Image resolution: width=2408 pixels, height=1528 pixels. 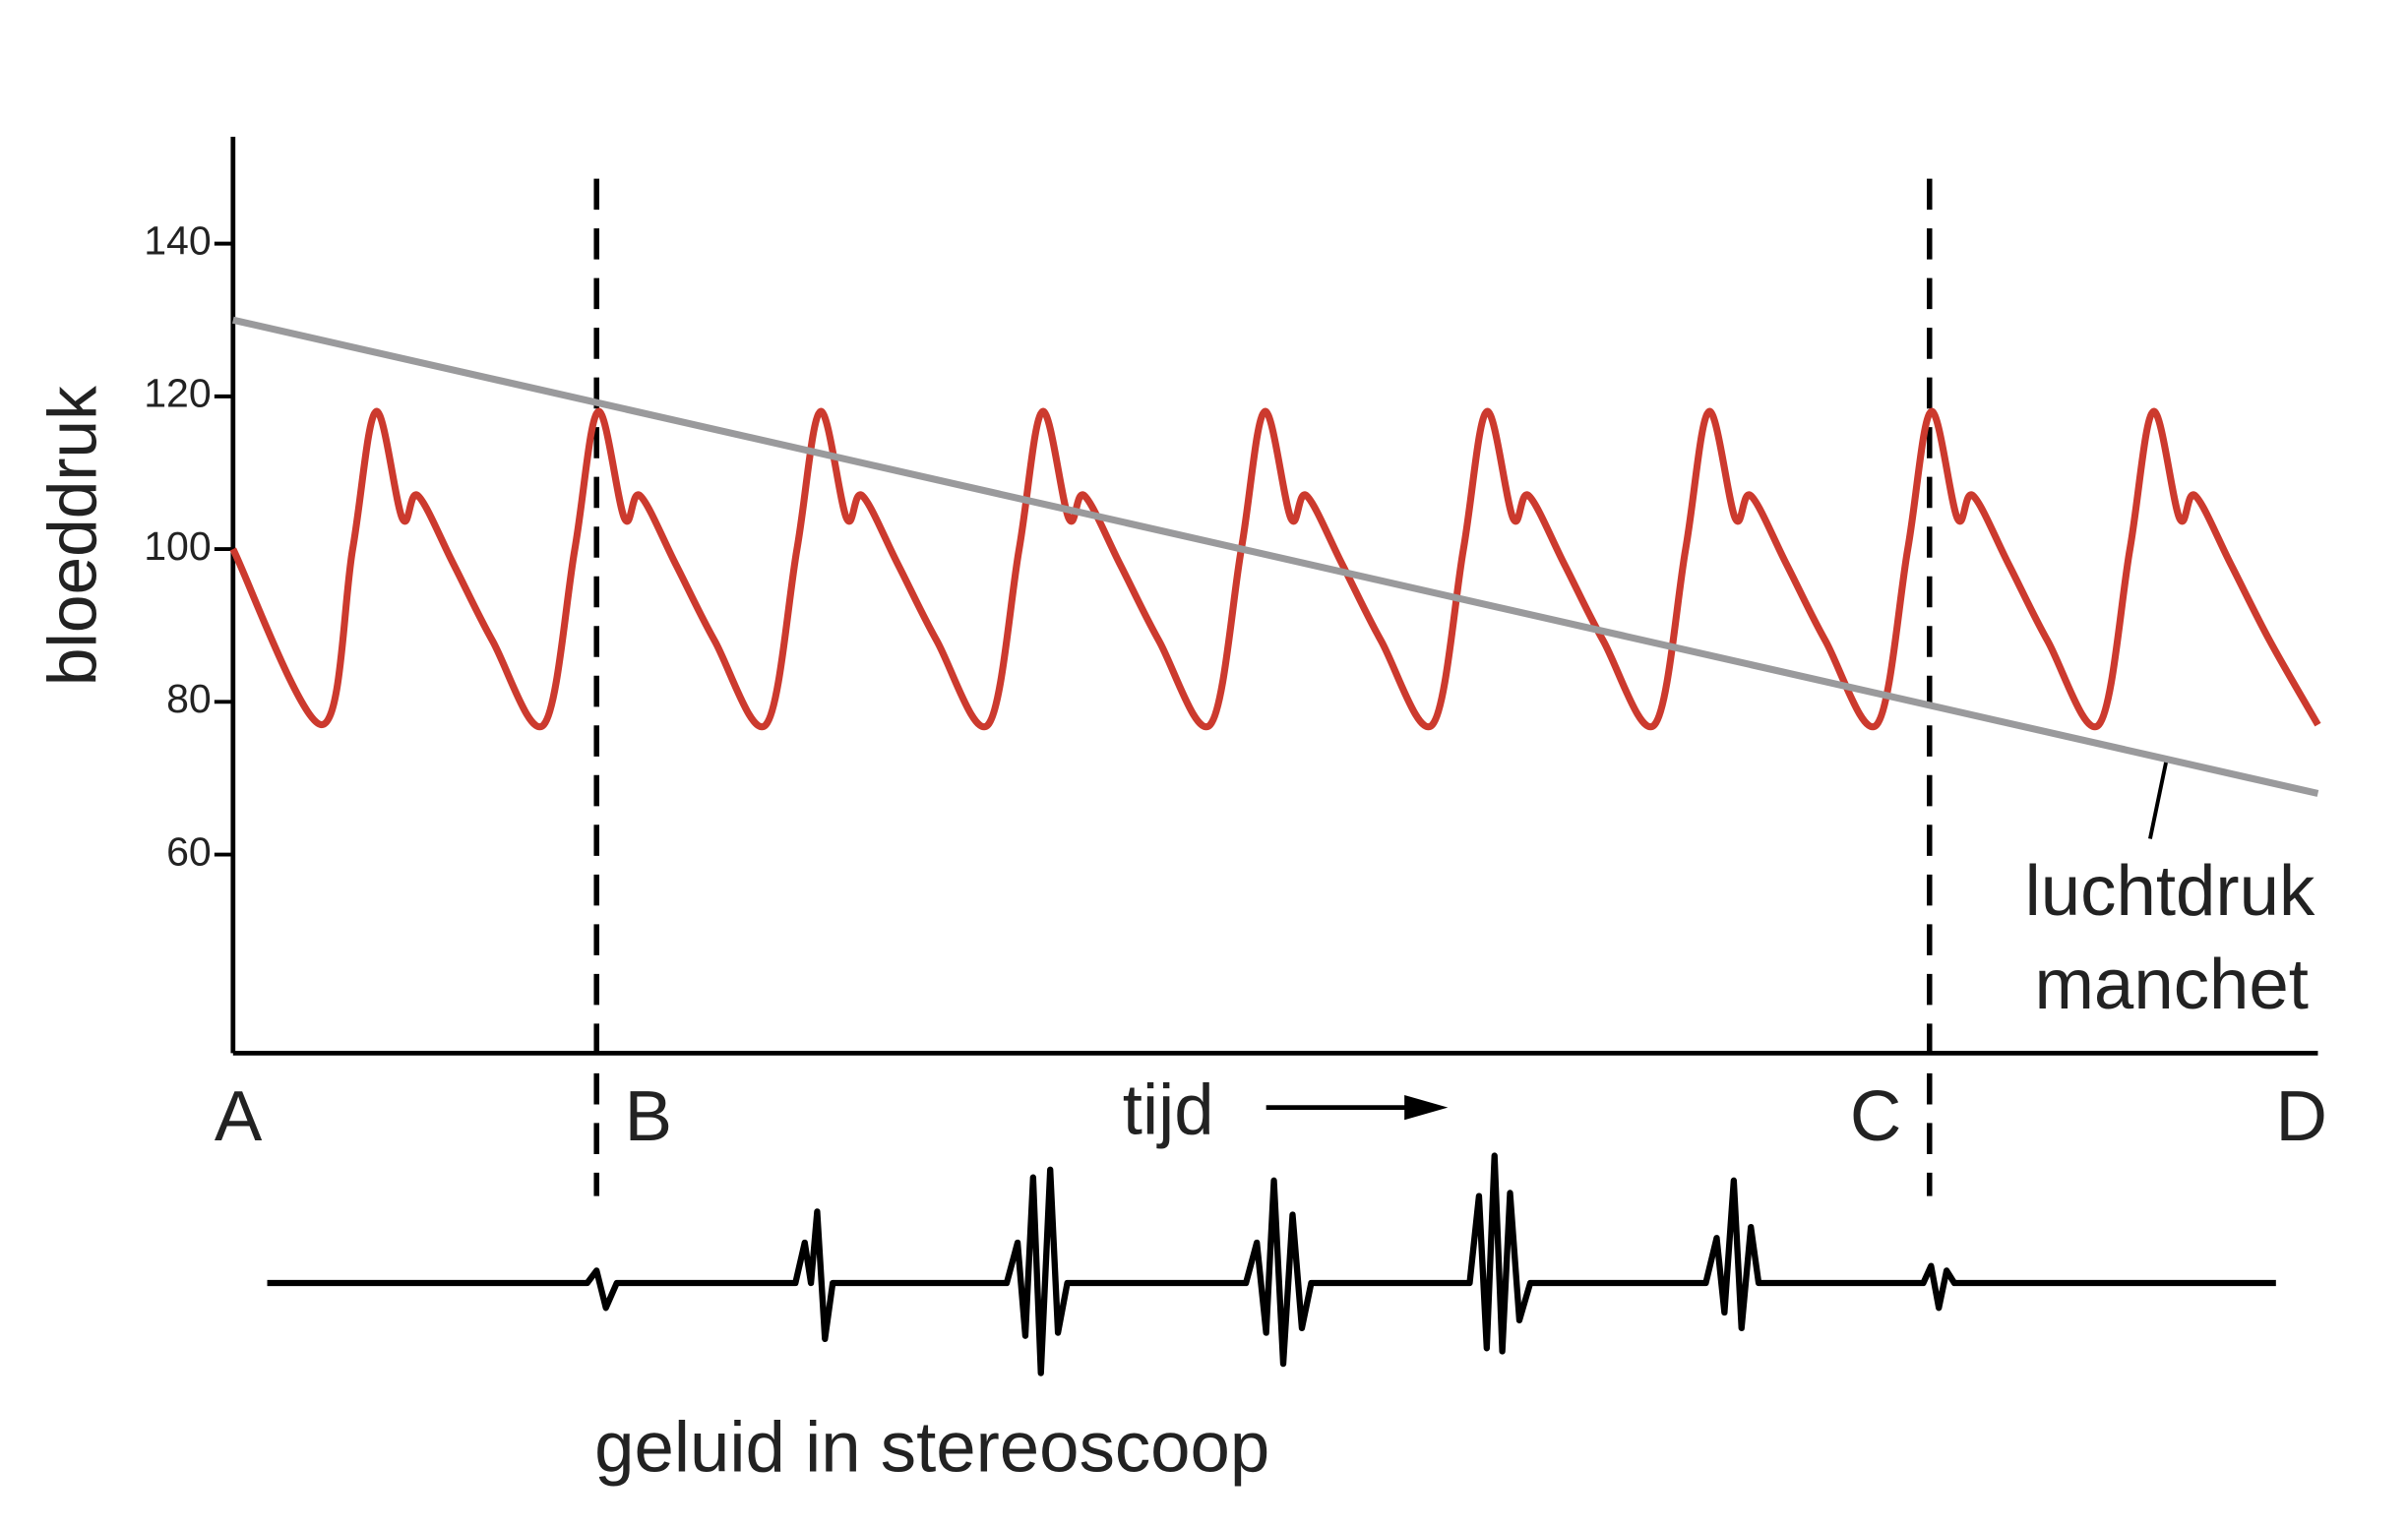 I want to click on marker-label: B, so click(x=648, y=1116).